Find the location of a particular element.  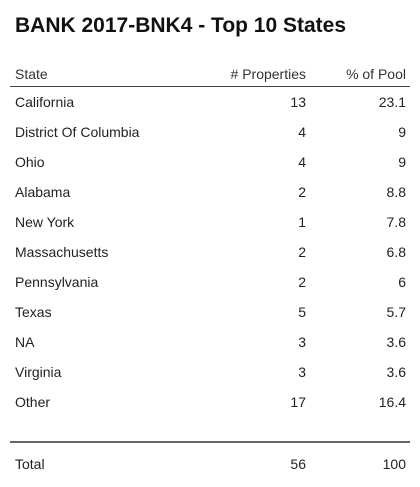

total-pool: 100 is located at coordinates (394, 464).